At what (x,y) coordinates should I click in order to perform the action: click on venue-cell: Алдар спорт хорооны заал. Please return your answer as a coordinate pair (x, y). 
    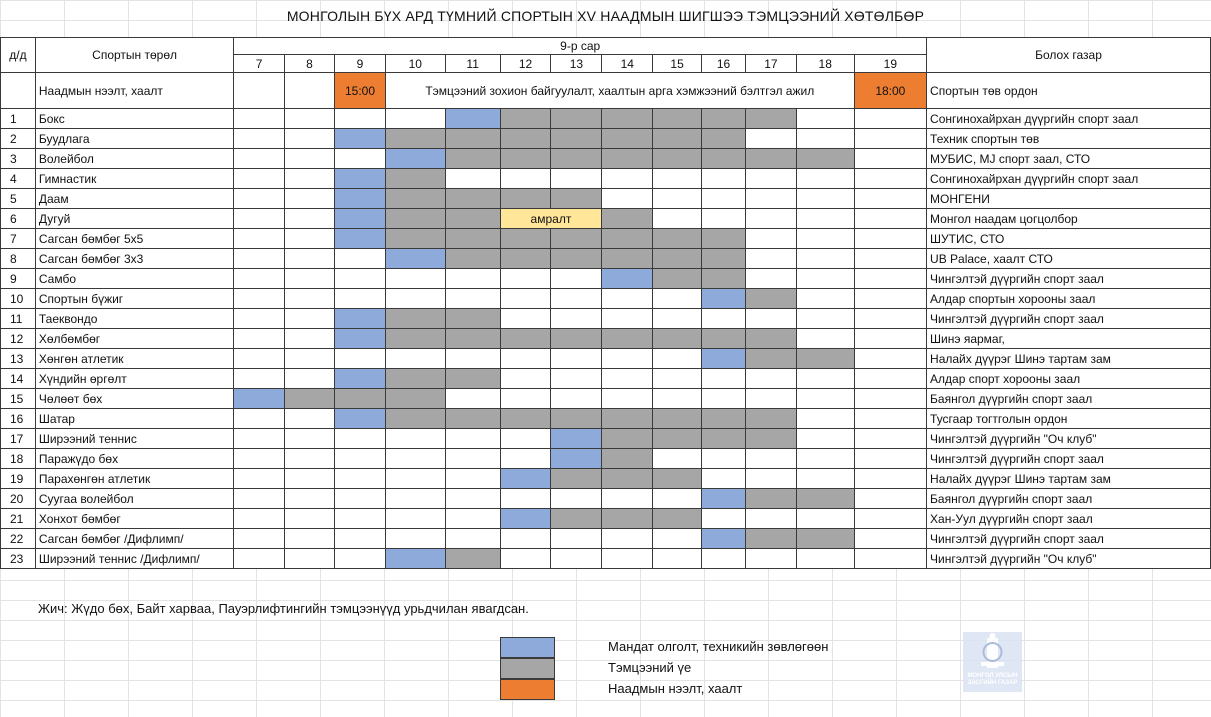
    Looking at the image, I should click on (1068, 378).